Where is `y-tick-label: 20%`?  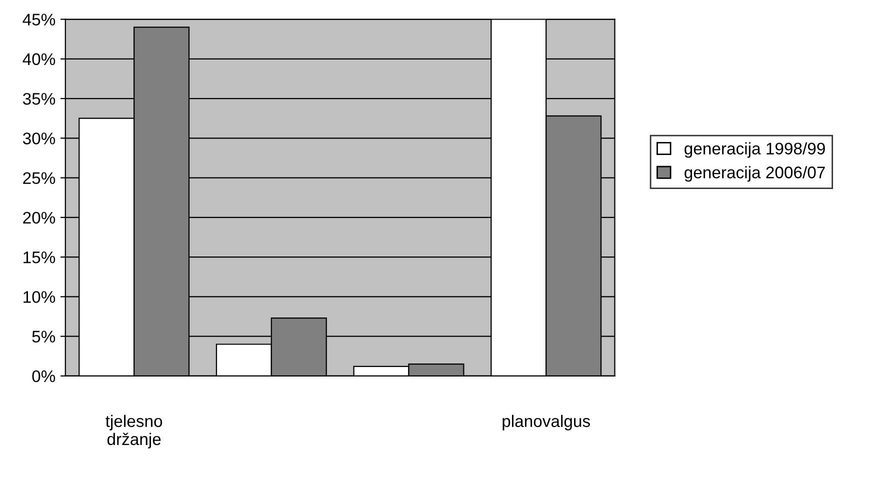 y-tick-label: 20% is located at coordinates (39, 218).